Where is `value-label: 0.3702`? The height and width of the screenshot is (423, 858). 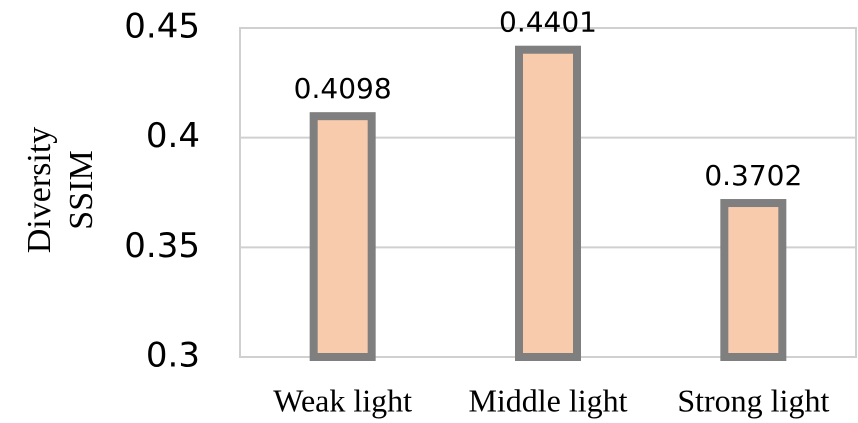 value-label: 0.3702 is located at coordinates (753, 175).